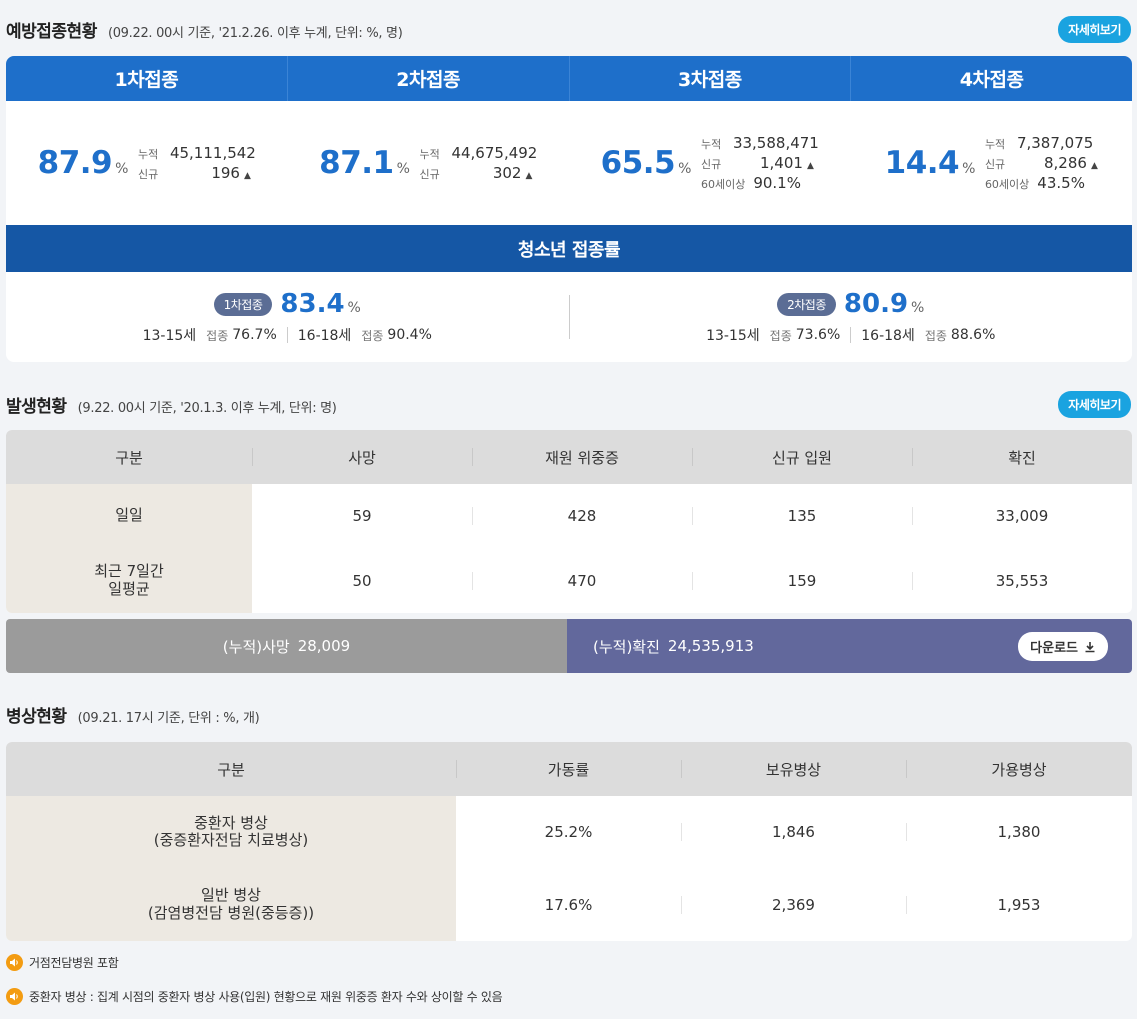 The width and height of the screenshot is (1137, 1019). I want to click on beds-subtitle: (09.21. 17시 기준, 단위 : %, 개), so click(168, 718).